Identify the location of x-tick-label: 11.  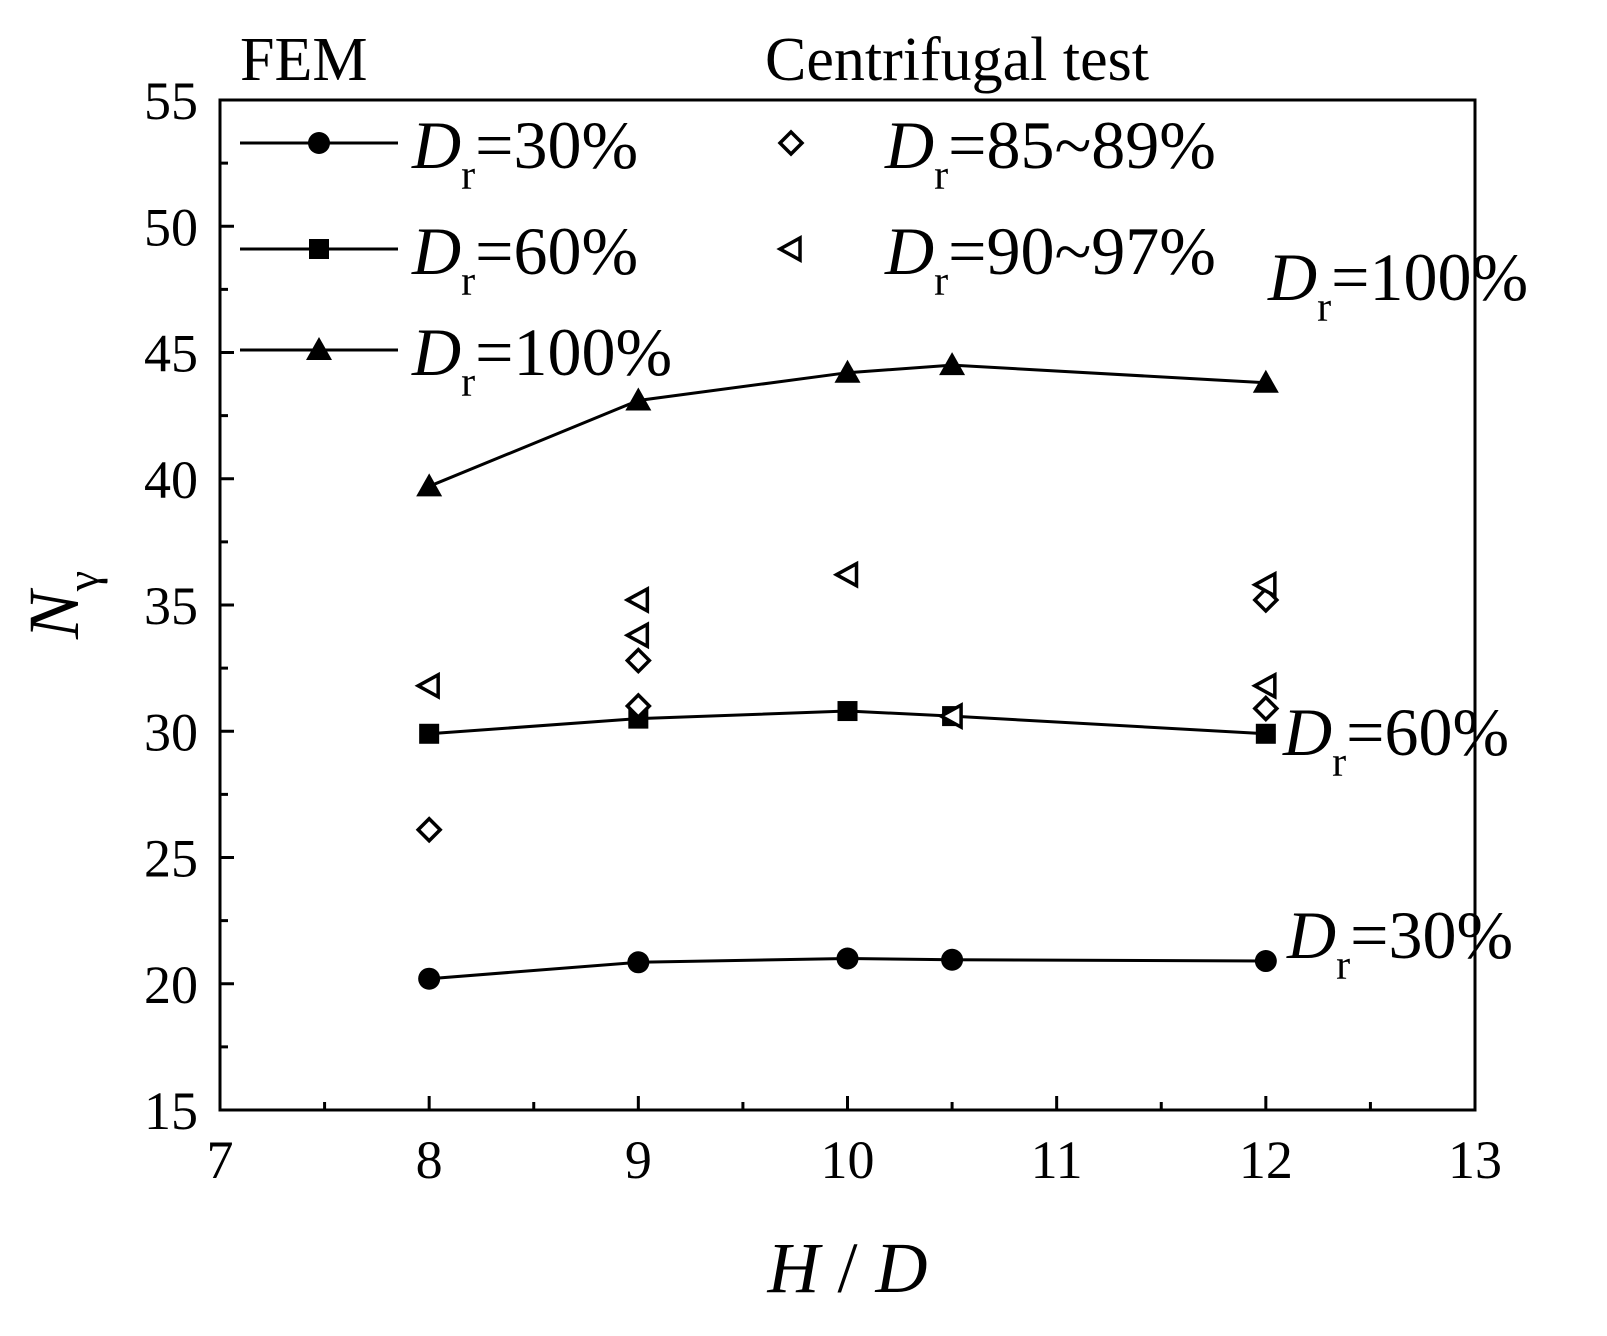
(1057, 1160).